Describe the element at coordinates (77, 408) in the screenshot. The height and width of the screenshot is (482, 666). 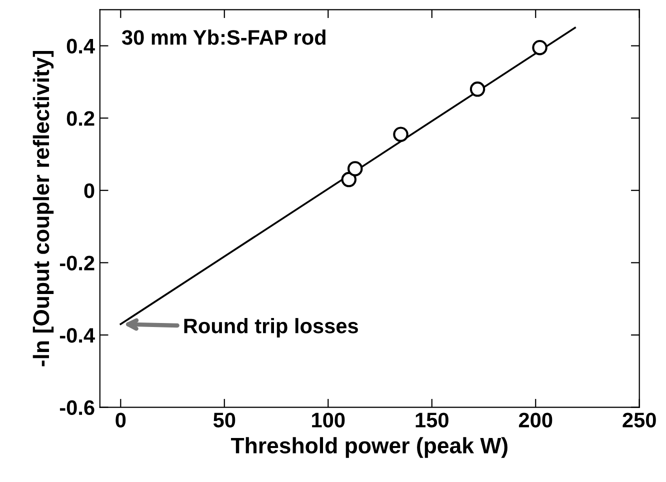
I see `y-tick-label: -0.6` at that location.